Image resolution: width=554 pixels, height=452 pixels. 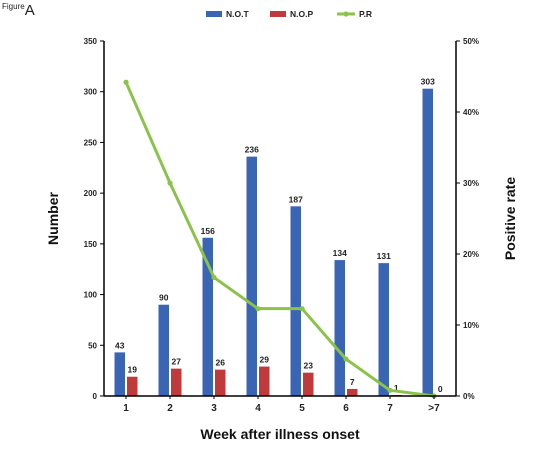 What do you see at coordinates (390, 408) in the screenshot?
I see `x-tick-label-6: 7` at bounding box center [390, 408].